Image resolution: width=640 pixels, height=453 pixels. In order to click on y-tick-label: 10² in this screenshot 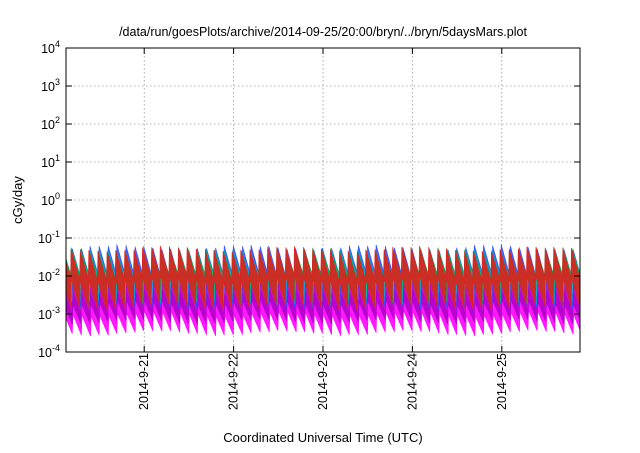, I will do `click(50, 123)`.